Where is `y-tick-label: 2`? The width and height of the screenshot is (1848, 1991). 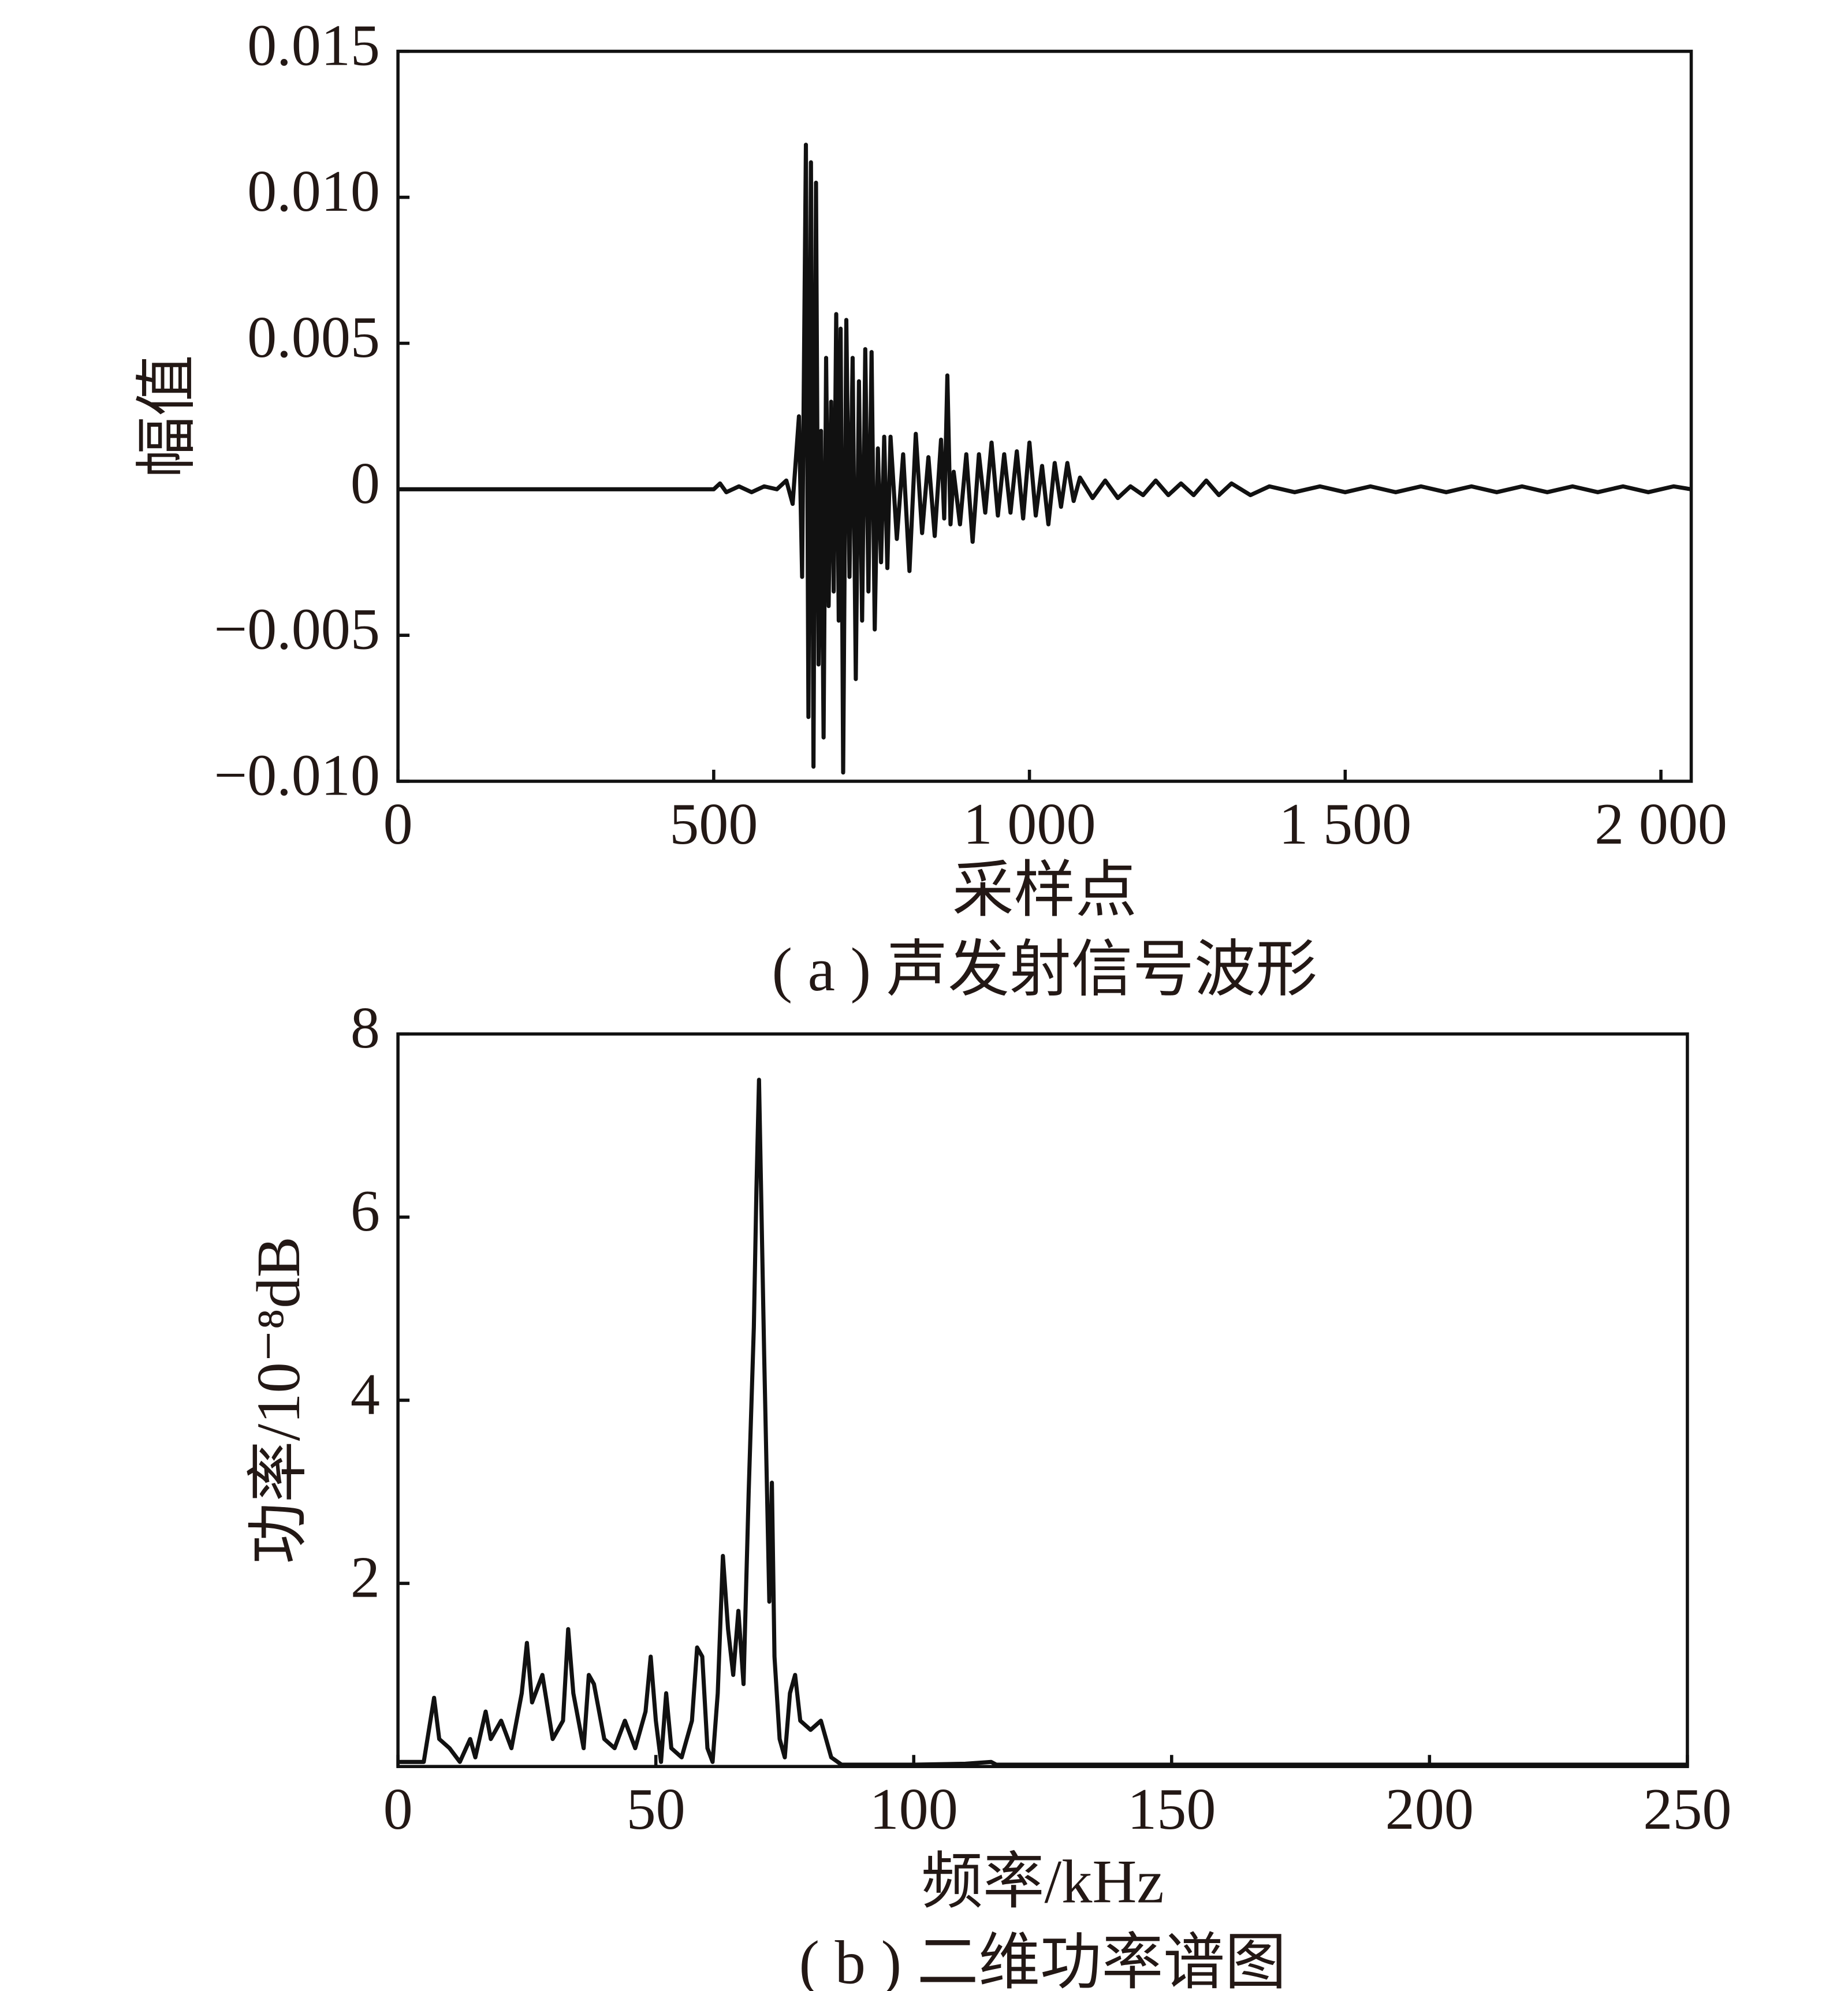 y-tick-label: 2 is located at coordinates (365, 1577).